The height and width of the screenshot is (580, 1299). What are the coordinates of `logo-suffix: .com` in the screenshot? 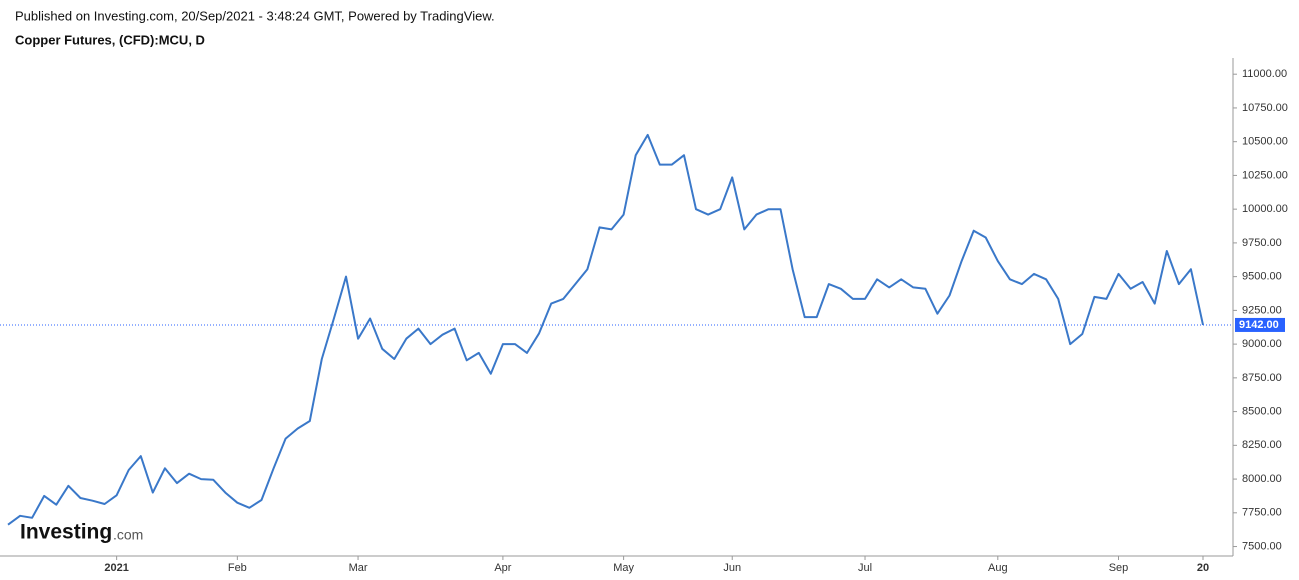 It's located at (128, 535).